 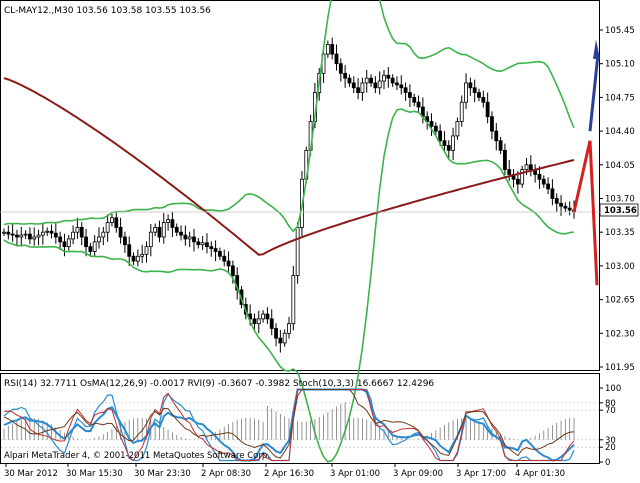 What do you see at coordinates (481, 474) in the screenshot?
I see `time-tick-label: 3 Apr 17:00` at bounding box center [481, 474].